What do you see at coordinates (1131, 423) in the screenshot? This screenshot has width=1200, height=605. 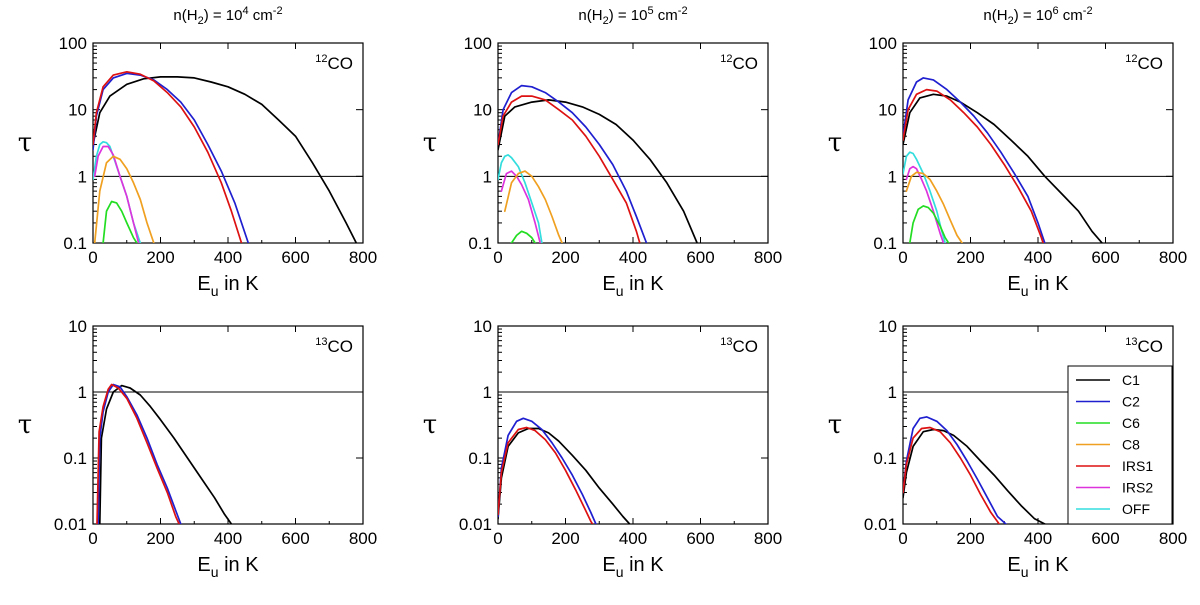 I see `legend-label-c6: C6` at bounding box center [1131, 423].